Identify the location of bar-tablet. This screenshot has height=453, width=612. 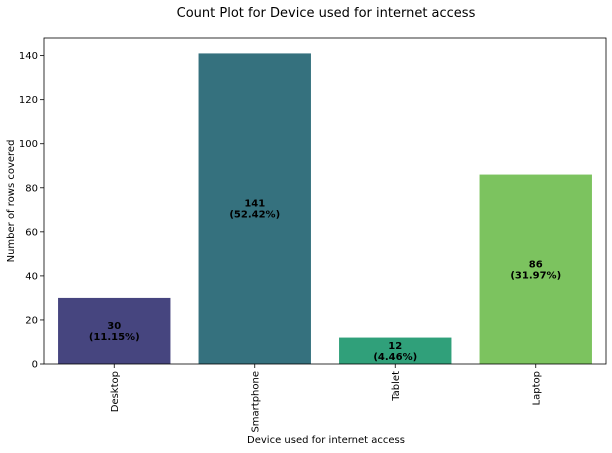
(395, 350).